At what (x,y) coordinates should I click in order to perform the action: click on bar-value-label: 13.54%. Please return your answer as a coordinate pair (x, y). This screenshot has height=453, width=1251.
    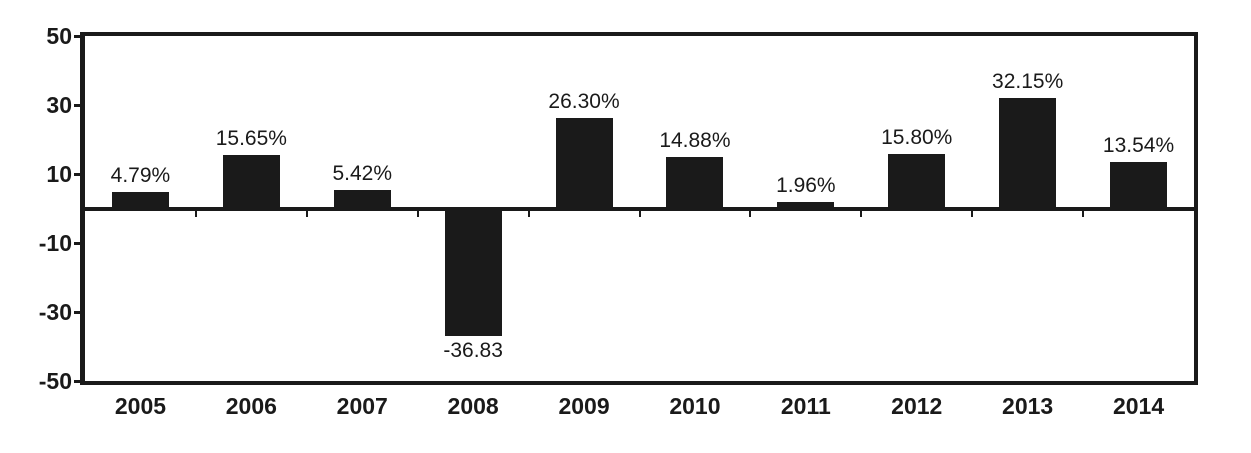
    Looking at the image, I should click on (1138, 145).